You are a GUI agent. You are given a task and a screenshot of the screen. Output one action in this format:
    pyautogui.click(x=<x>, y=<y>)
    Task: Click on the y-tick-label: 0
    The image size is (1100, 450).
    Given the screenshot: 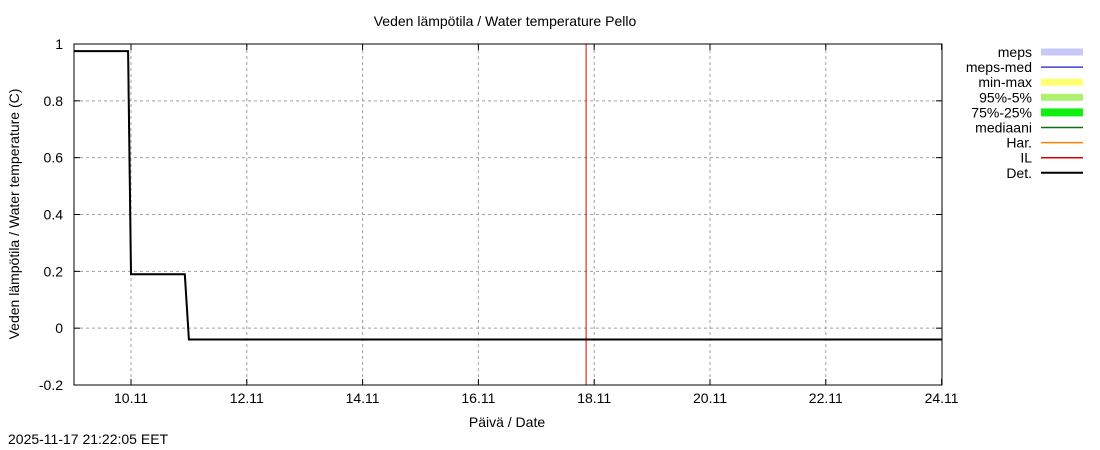 What is the action you would take?
    pyautogui.click(x=59, y=328)
    